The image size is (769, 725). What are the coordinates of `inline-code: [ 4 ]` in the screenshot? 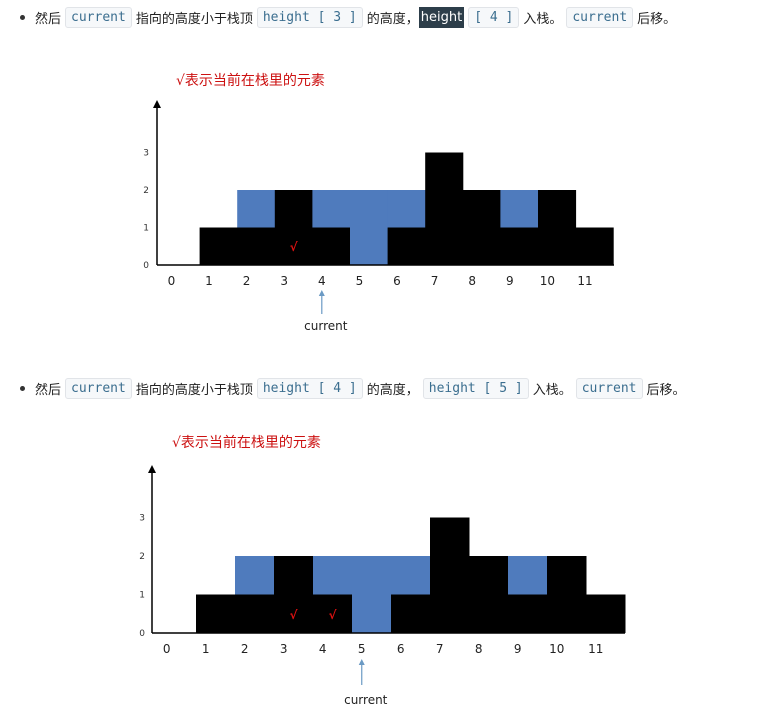 It's located at (494, 17).